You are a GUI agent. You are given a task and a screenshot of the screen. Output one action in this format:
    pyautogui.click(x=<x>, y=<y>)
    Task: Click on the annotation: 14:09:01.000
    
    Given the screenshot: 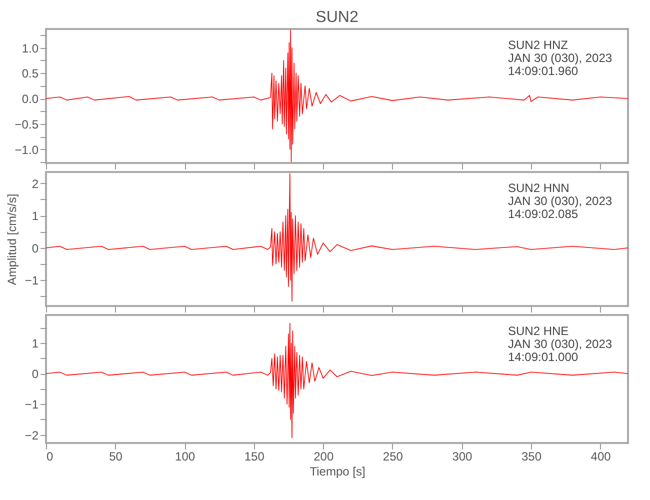 What is the action you would take?
    pyautogui.click(x=543, y=357)
    